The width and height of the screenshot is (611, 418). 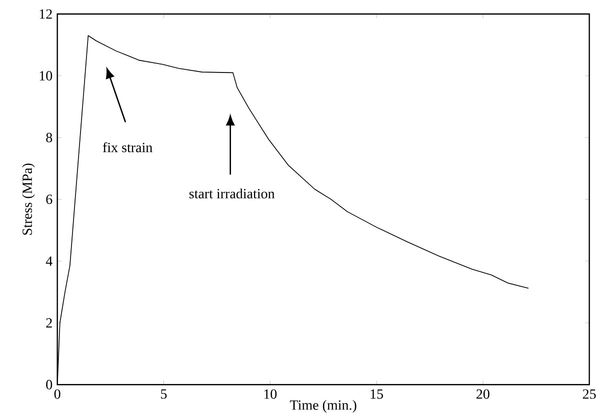 What do you see at coordinates (49, 261) in the screenshot?
I see `y-tick-label: 4` at bounding box center [49, 261].